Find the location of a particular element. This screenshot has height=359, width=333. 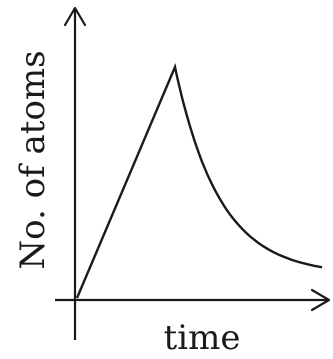

x-axis-label: time is located at coordinates (202, 338).